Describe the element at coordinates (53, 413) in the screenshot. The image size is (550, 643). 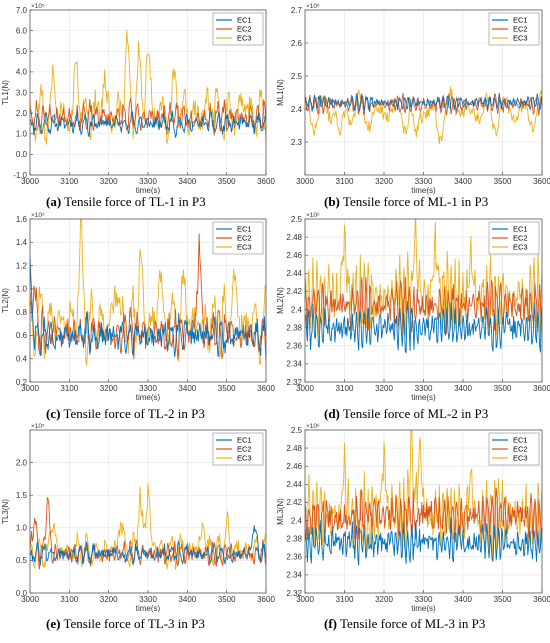
I see `caption-letter: (c)` at that location.